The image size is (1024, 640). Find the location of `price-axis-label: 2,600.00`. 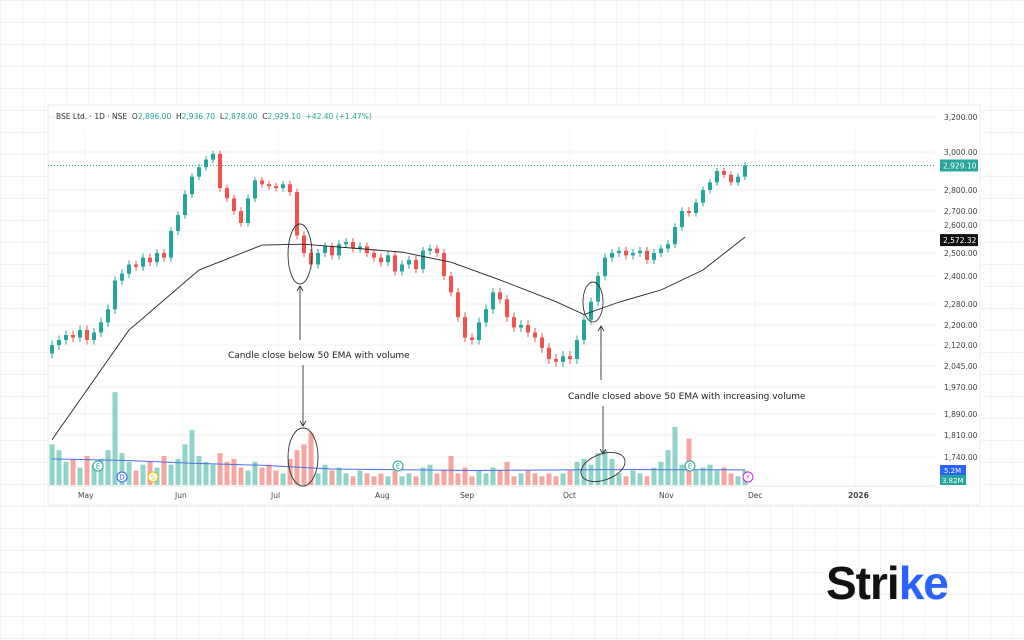

price-axis-label: 2,600.00 is located at coordinates (961, 225).